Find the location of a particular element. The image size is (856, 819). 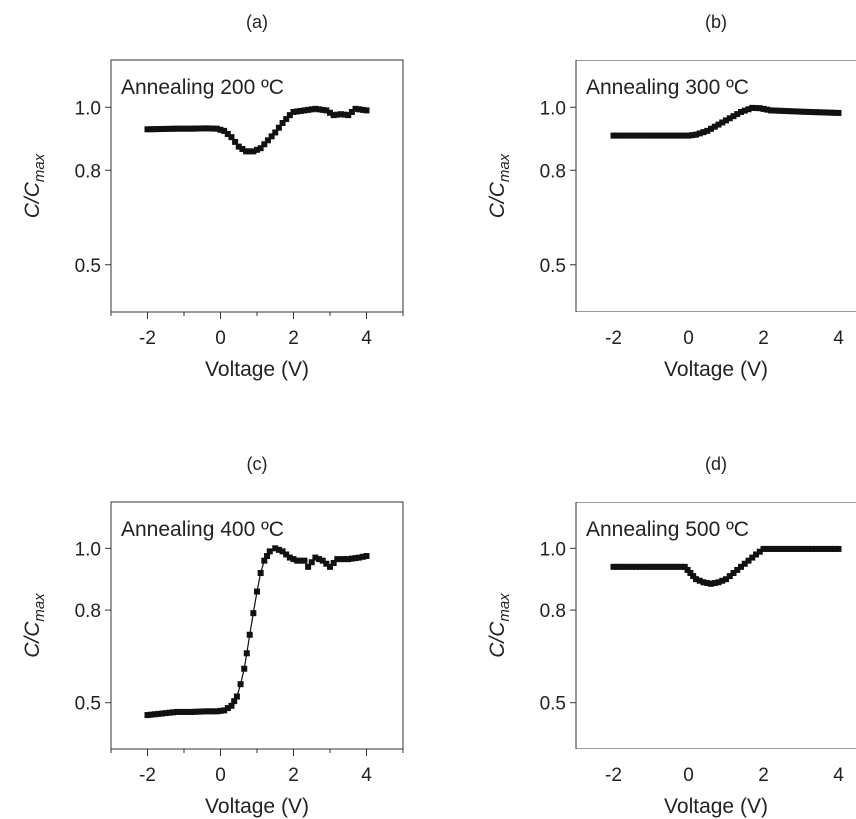

panel-label: (c) is located at coordinates (257, 464).